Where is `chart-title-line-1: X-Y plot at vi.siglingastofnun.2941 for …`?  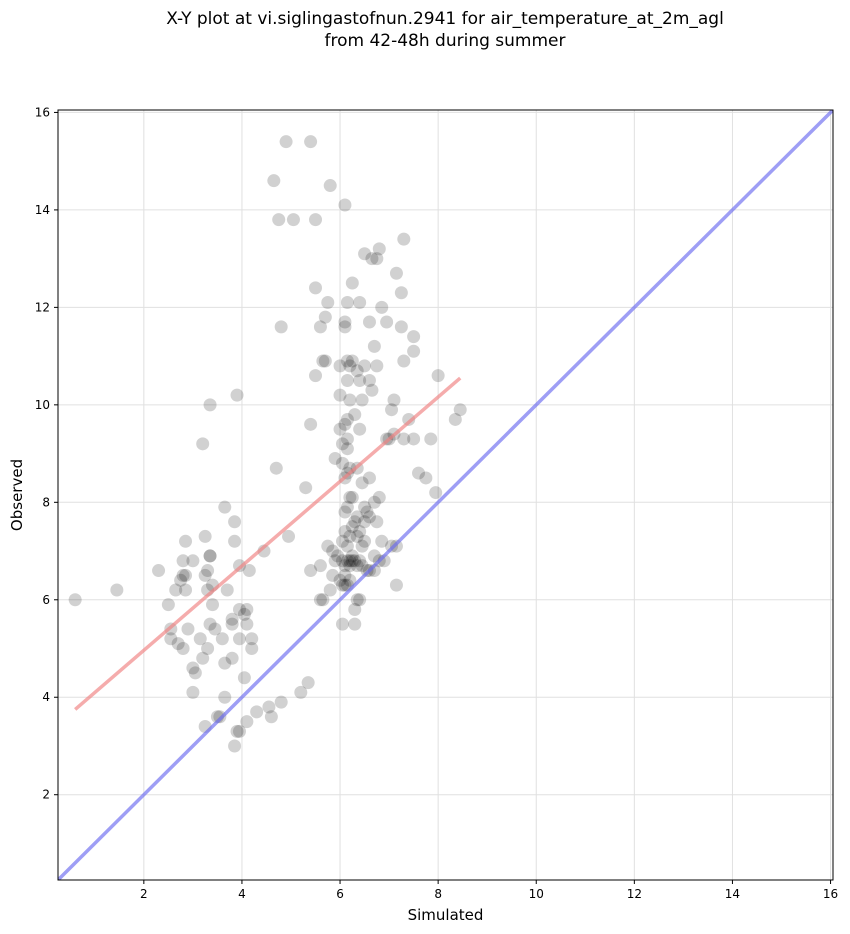
chart-title-line-1: X-Y plot at vi.siglingastofnun.2941 for … is located at coordinates (445, 19).